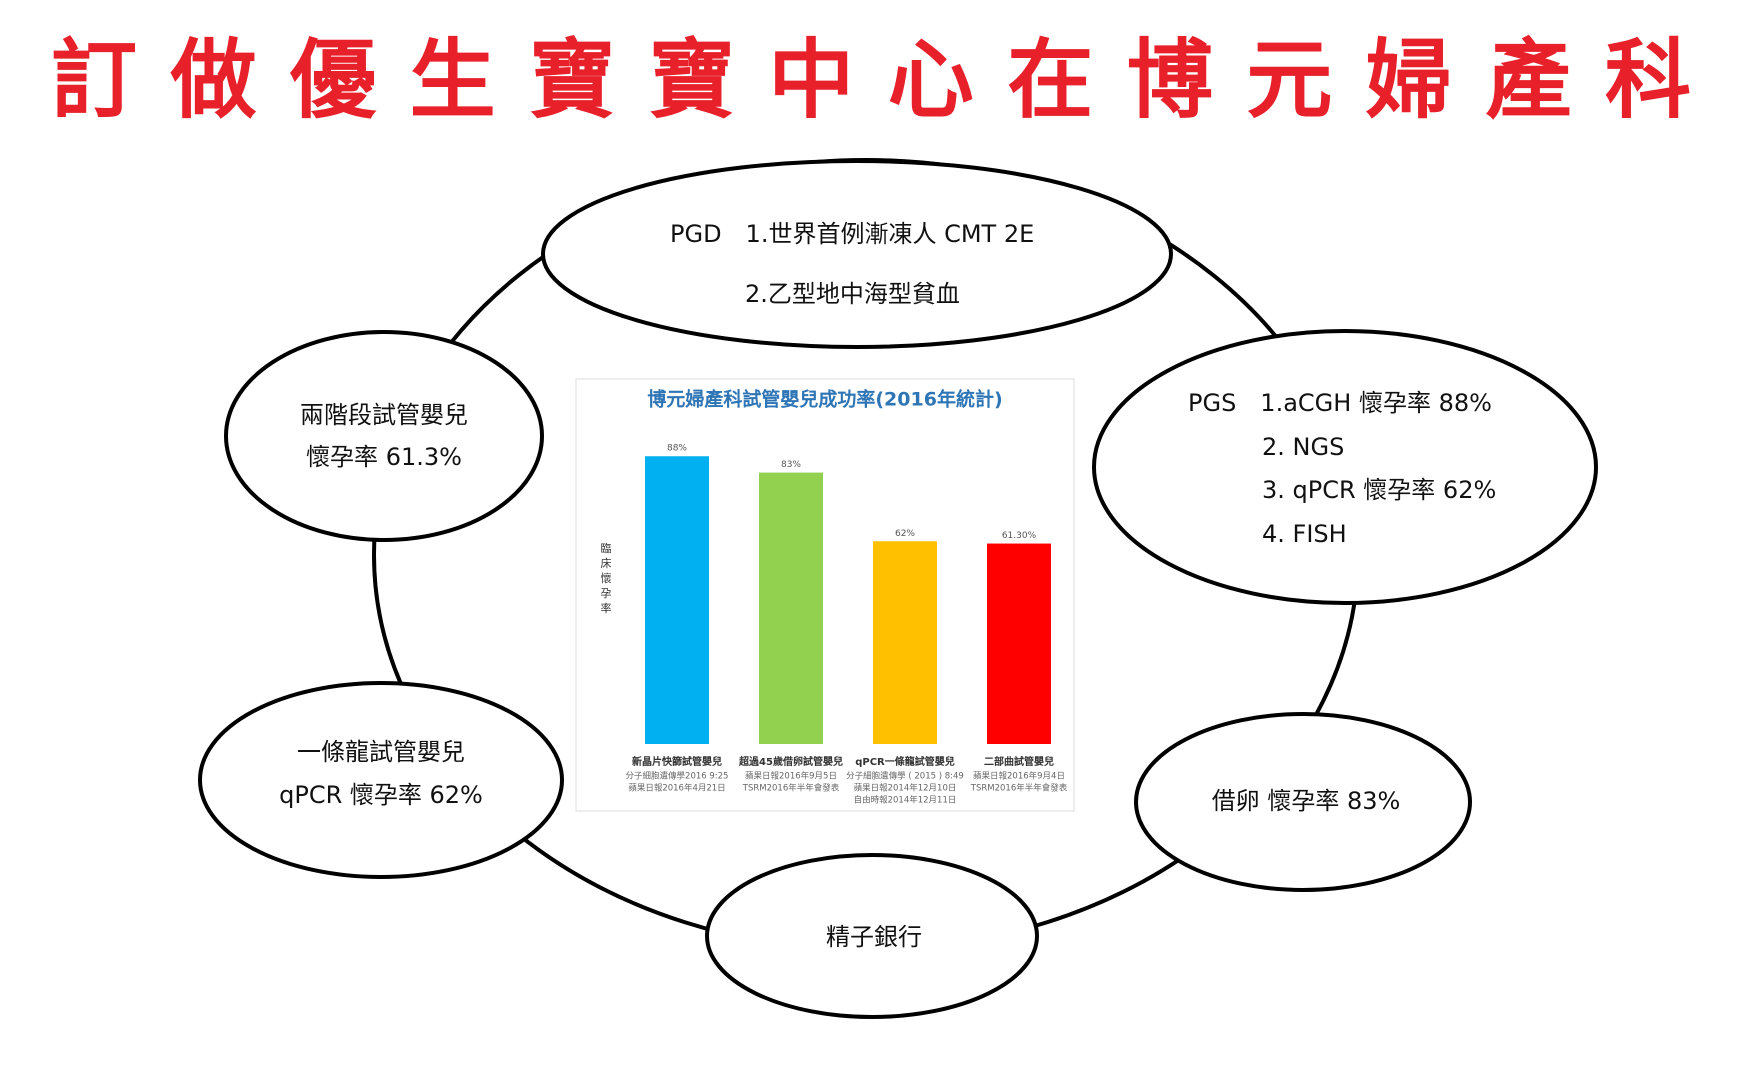  What do you see at coordinates (676, 788) in the screenshot?
I see `category-note: 蘋果日報2016年4月21日` at bounding box center [676, 788].